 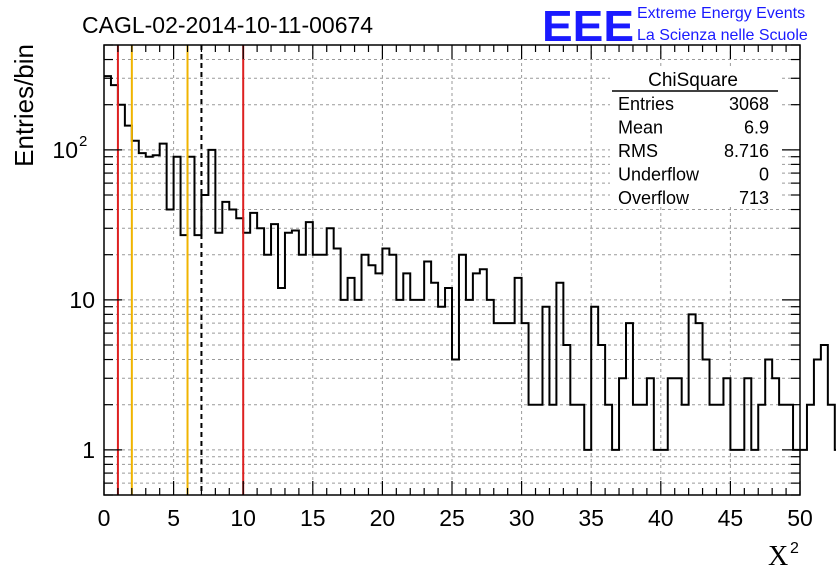 I want to click on x-tick-label: 25, so click(x=452, y=518).